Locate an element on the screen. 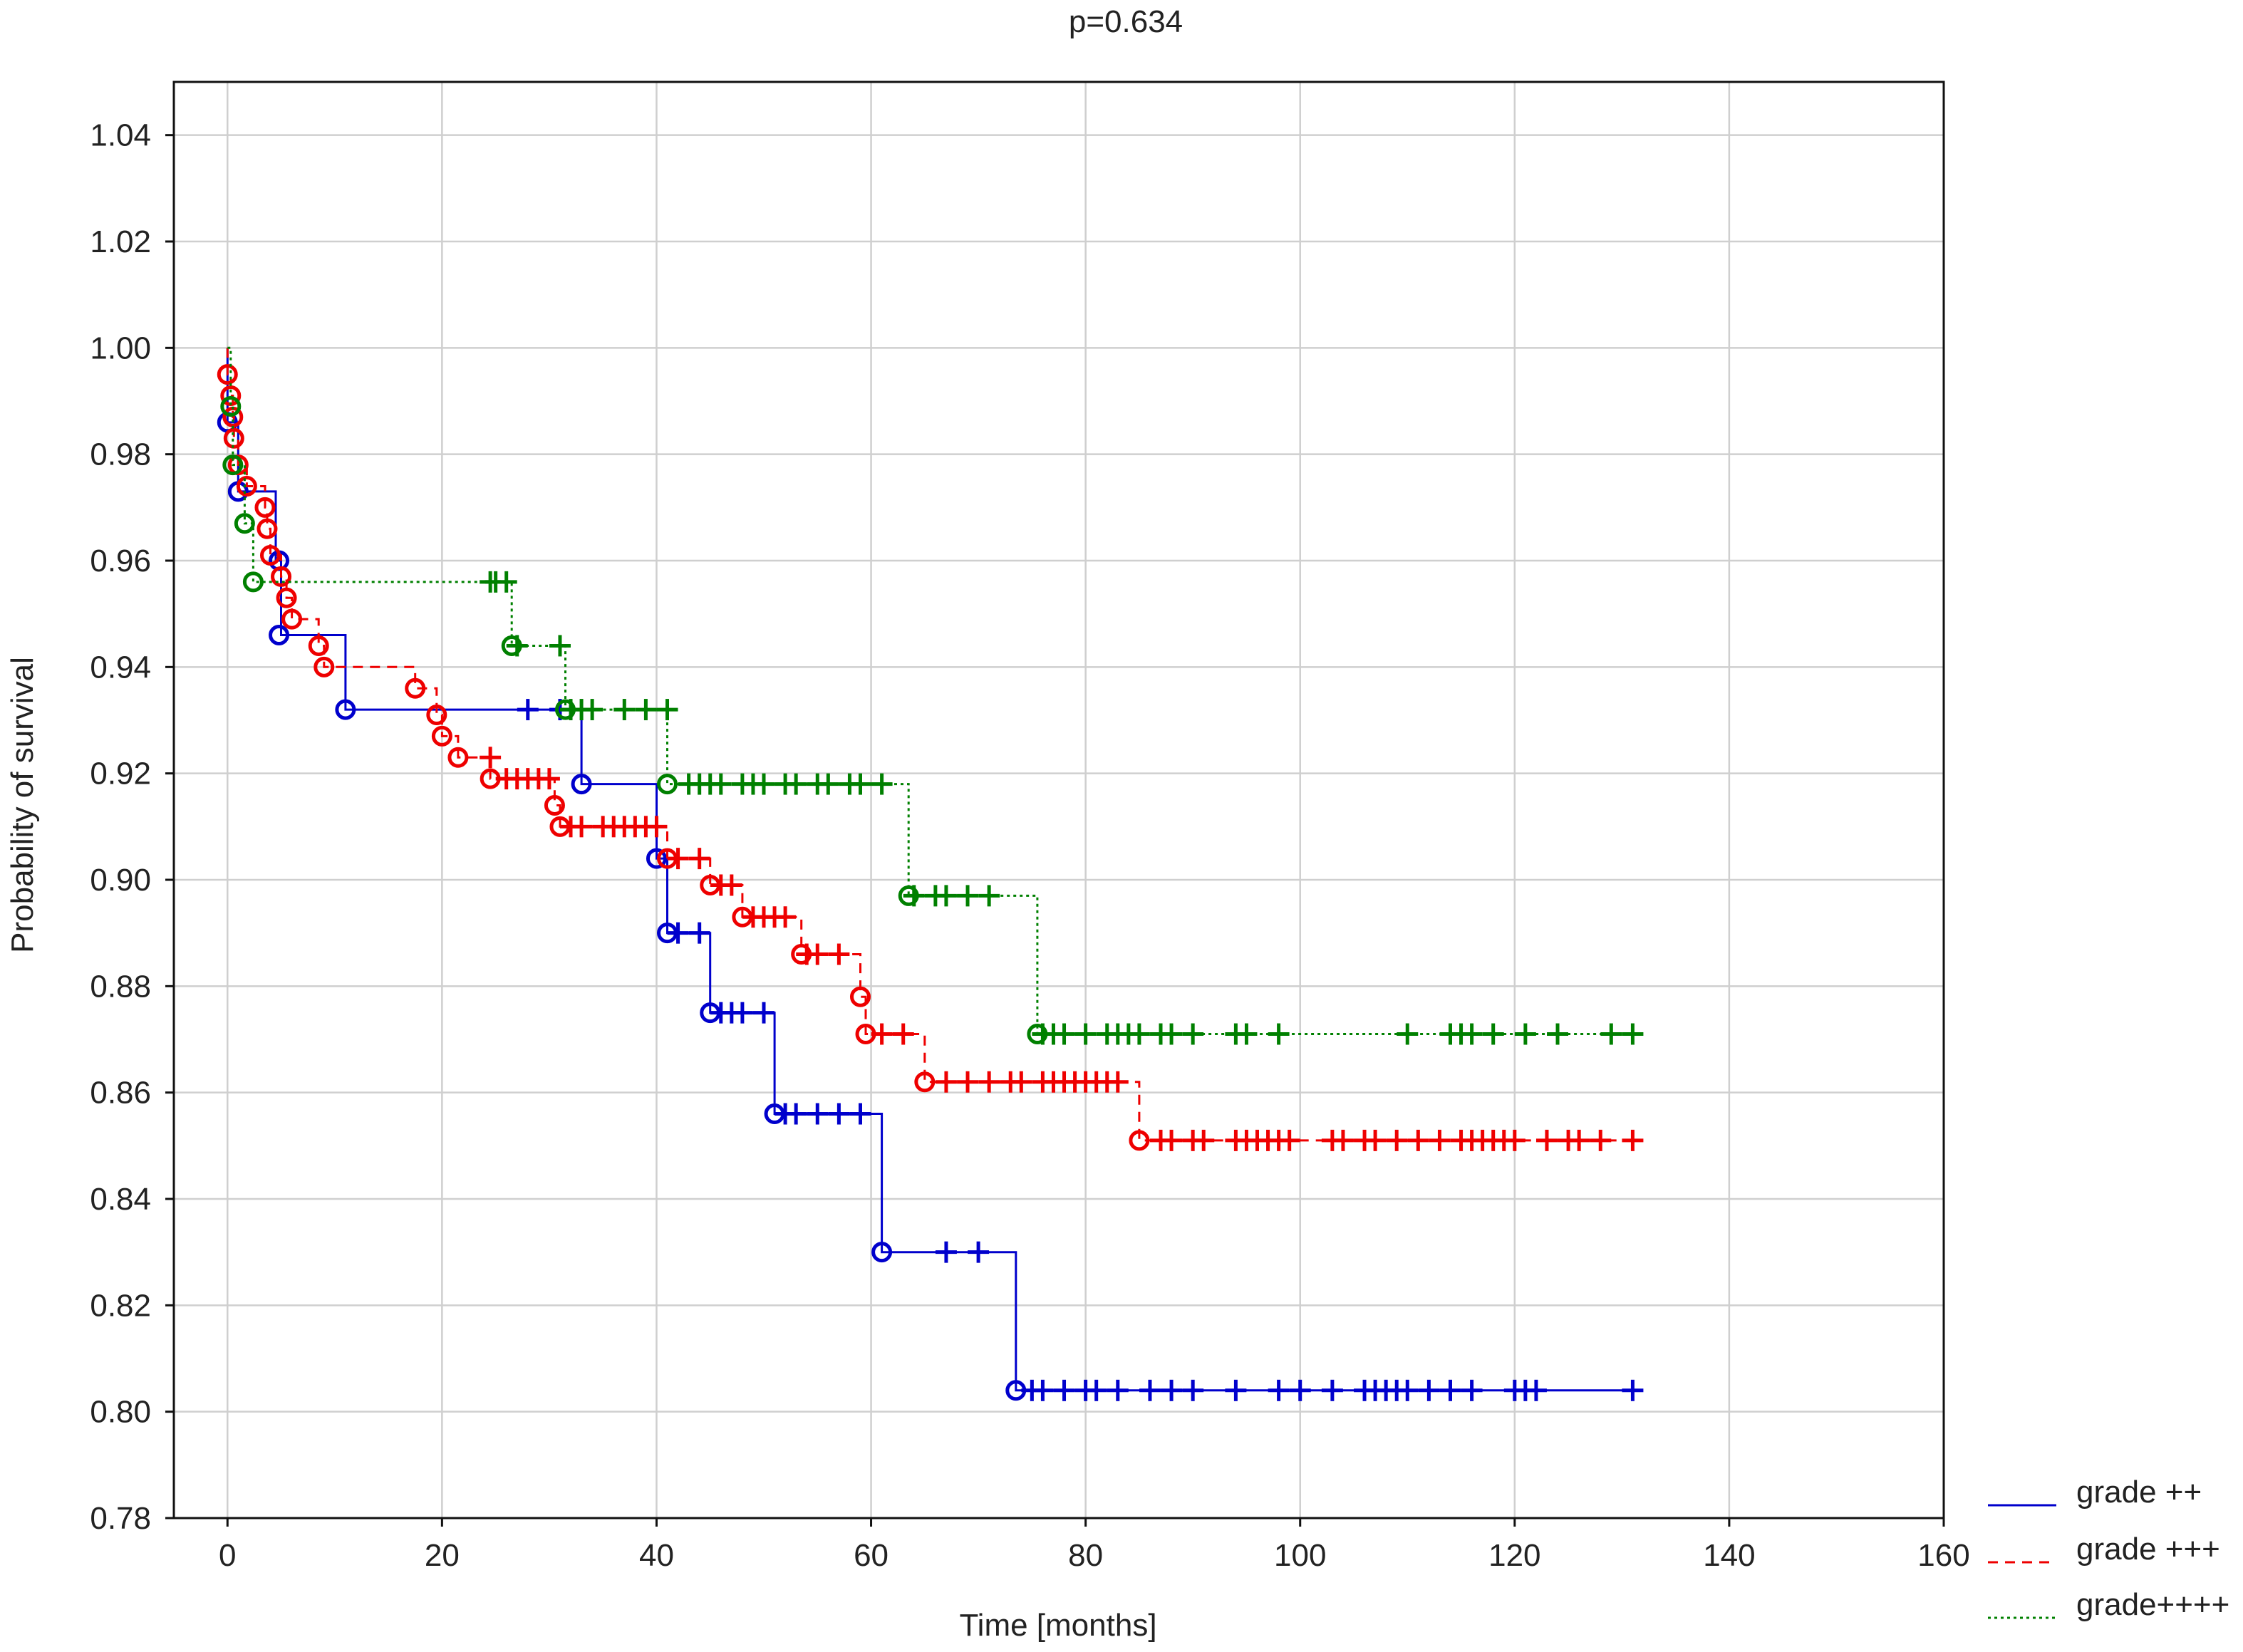 The width and height of the screenshot is (2243, 1652). x-tick-label-5: 100 is located at coordinates (1300, 1555).